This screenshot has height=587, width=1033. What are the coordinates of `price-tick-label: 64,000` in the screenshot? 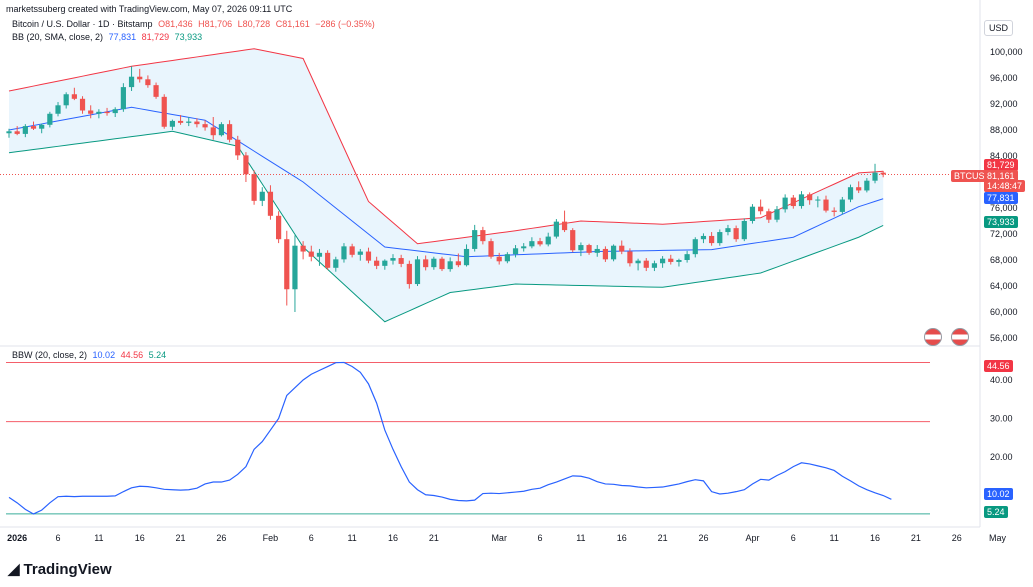 It's located at (1004, 286).